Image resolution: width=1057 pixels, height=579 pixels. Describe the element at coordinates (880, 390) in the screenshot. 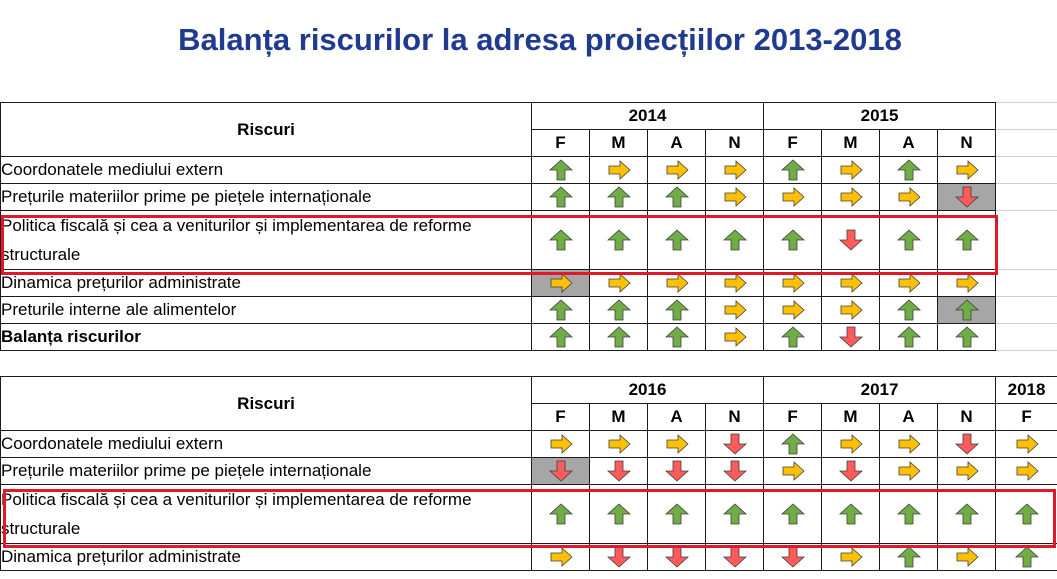

I see `year-header-2017: 2017` at that location.